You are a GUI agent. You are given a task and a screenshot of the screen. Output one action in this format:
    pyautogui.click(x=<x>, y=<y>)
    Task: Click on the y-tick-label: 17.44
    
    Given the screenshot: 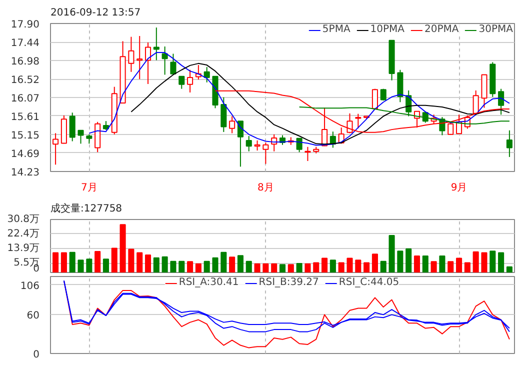 What is the action you would take?
    pyautogui.click(x=25, y=44)
    